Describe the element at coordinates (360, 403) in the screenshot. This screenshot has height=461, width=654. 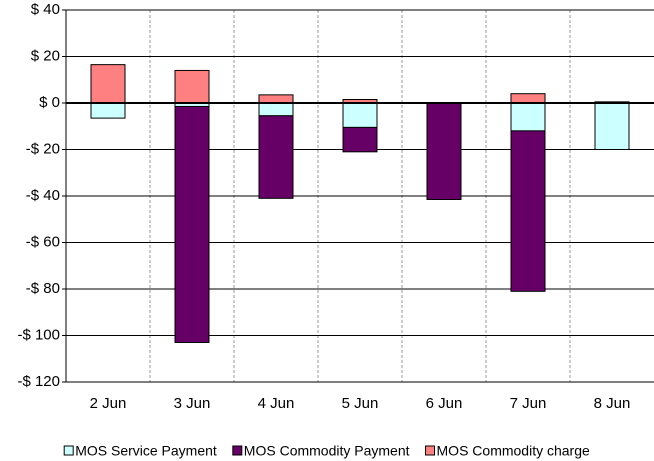
I see `x-tick-label: 5 Jun` at that location.